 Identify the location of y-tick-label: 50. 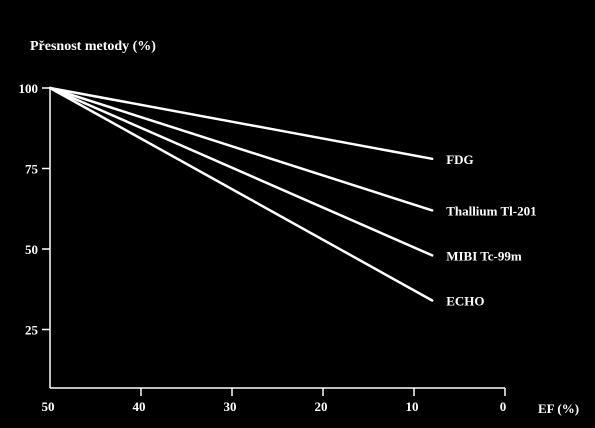
(31, 249).